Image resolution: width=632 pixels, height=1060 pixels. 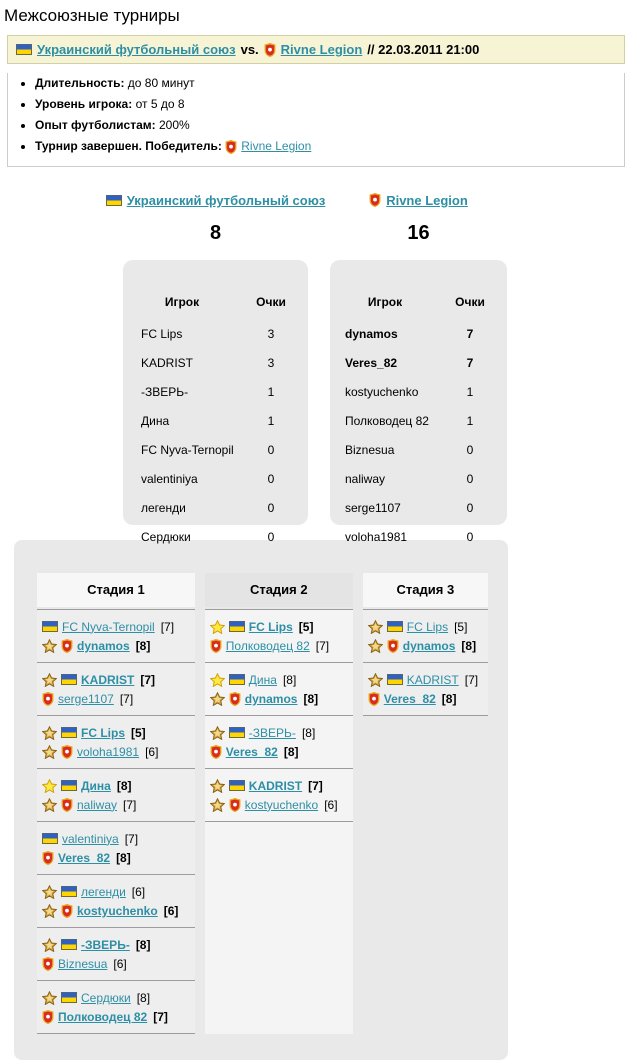 I want to click on player-link: valentiniya, so click(x=90, y=838).